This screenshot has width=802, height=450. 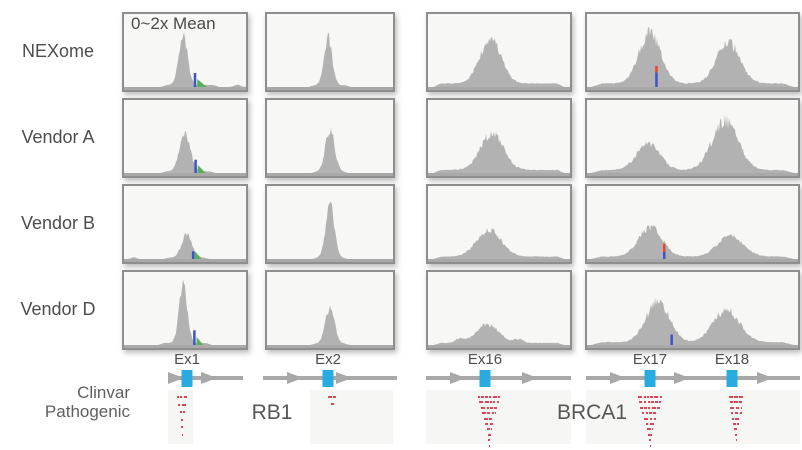 What do you see at coordinates (499, 52) in the screenshot?
I see `coverage-panel-nexome-brca1_ex16` at bounding box center [499, 52].